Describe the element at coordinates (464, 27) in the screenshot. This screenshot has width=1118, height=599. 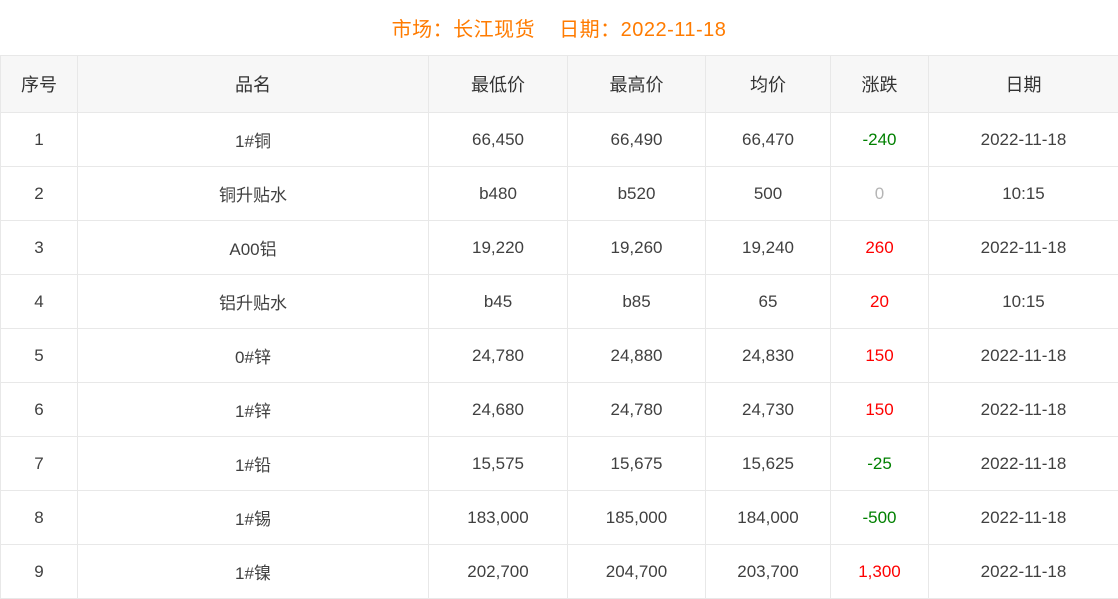
I see `market-label: 市场：长江现货` at that location.